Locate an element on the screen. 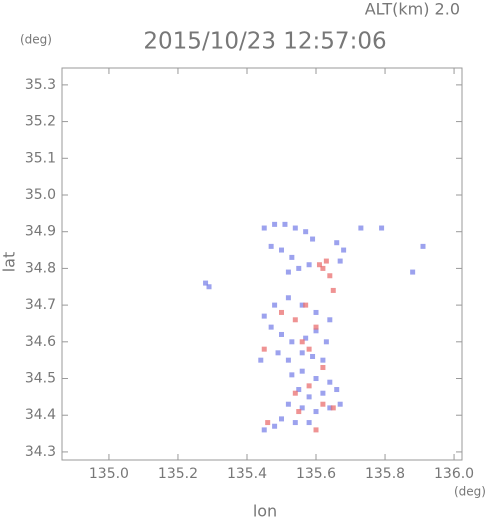 The image size is (491, 521). y-tick-label: 34.9 is located at coordinates (40, 232).